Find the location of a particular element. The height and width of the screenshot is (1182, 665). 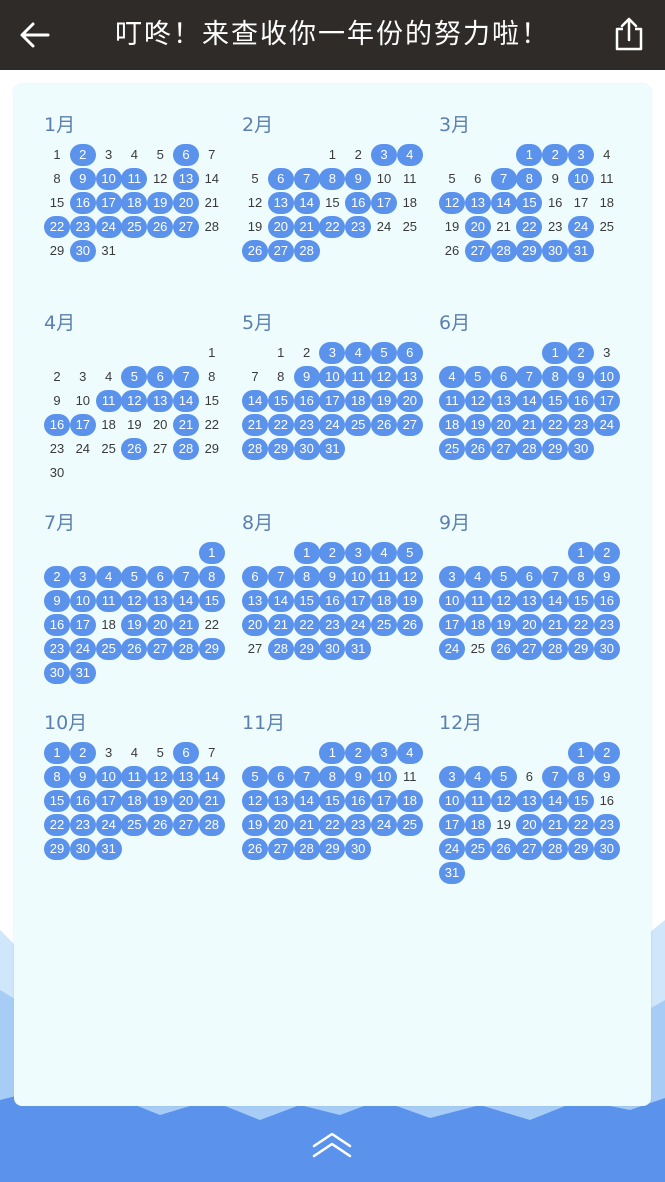

day-checked: 18 is located at coordinates (358, 401).